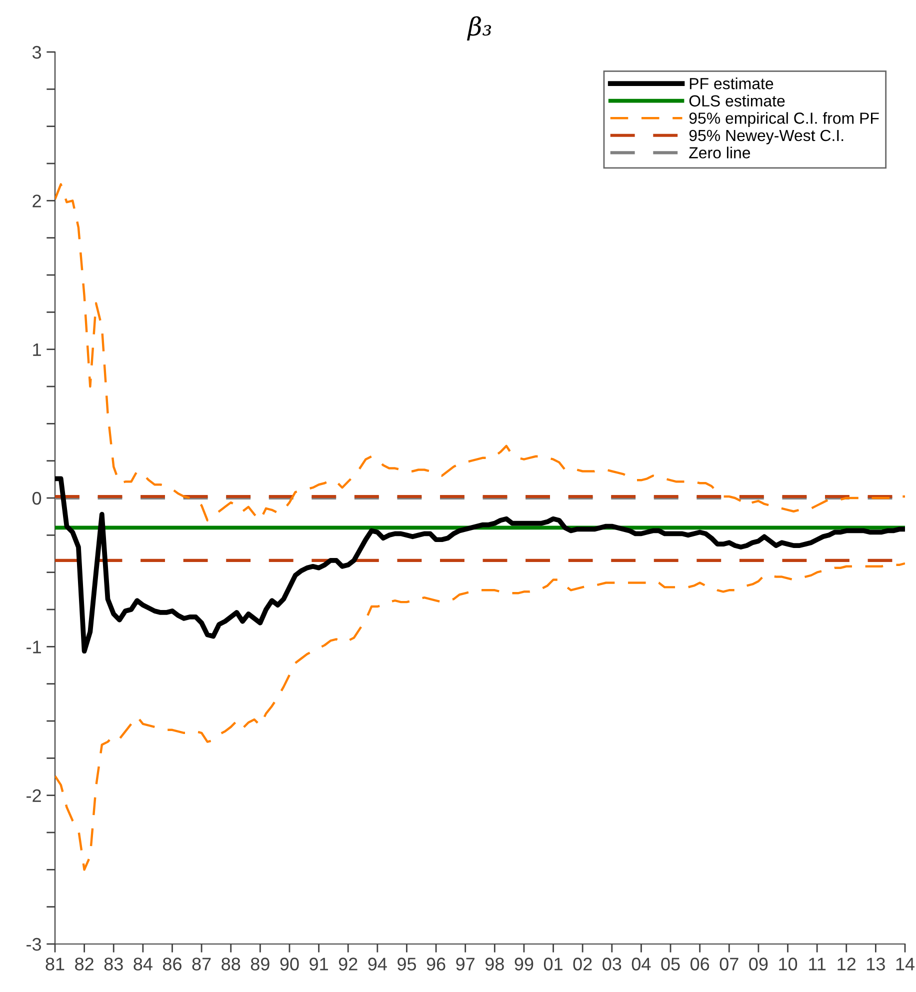  Describe the element at coordinates (766, 137) in the screenshot. I see `legend-label: 95% Newey-West C.I.` at that location.